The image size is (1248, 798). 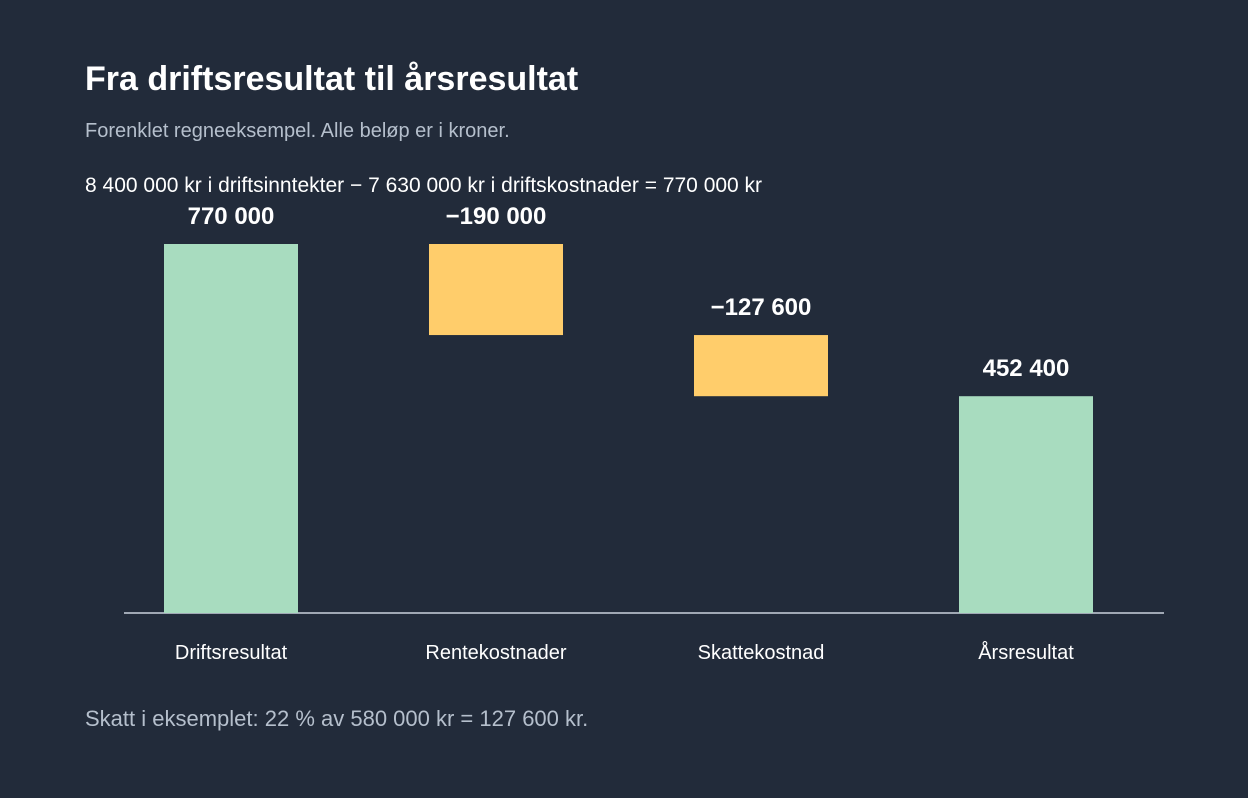 I want to click on category-label: Skattekostnad, so click(x=761, y=653).